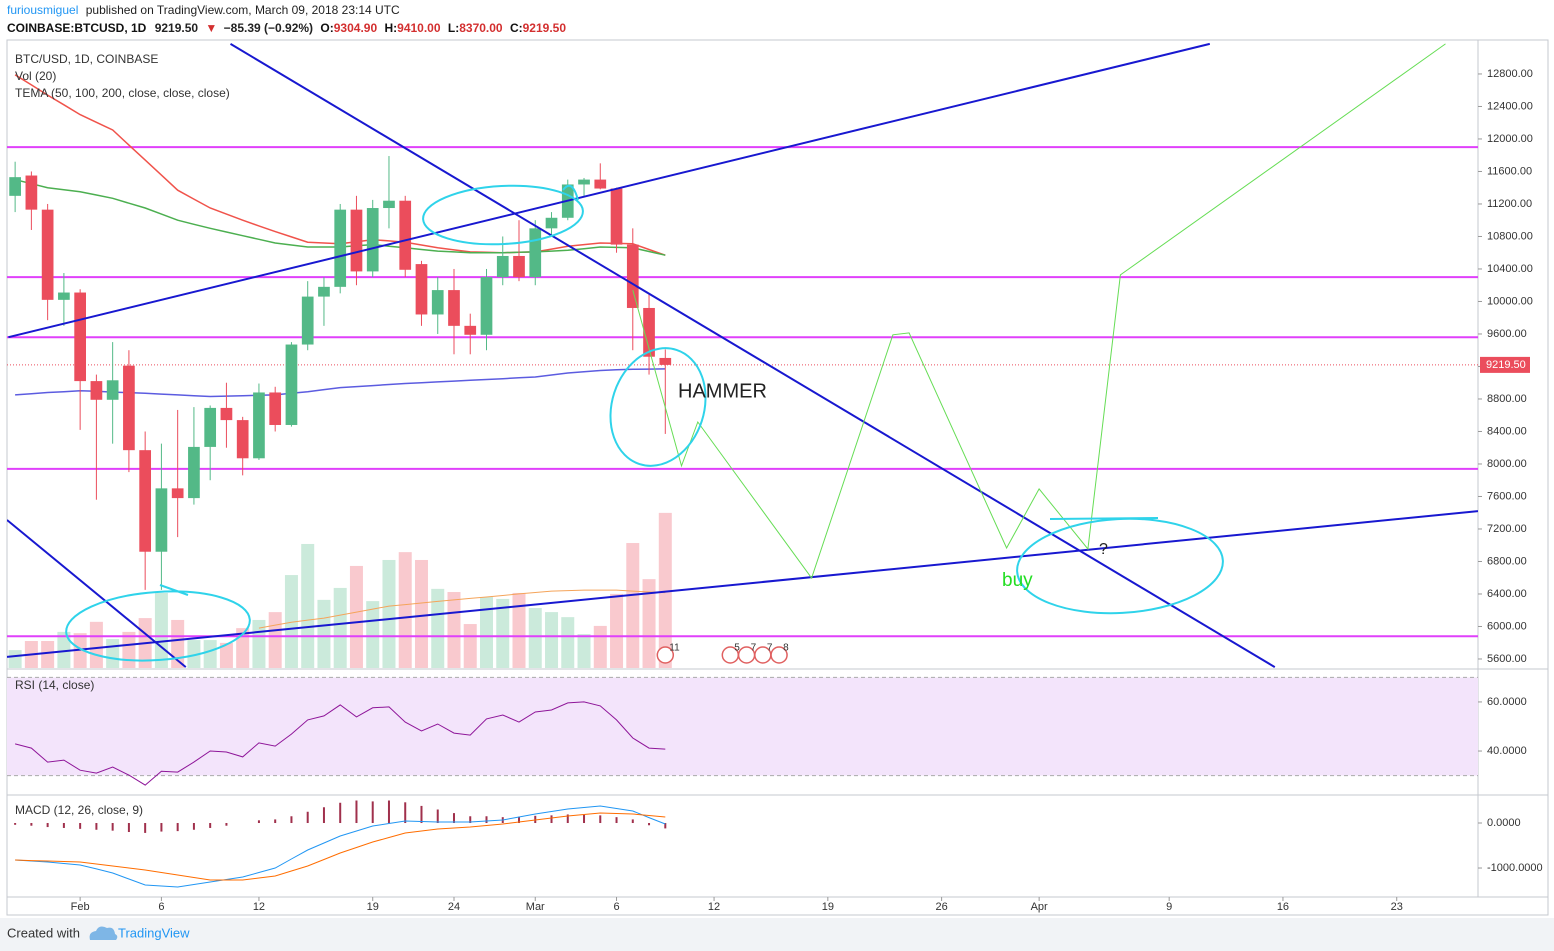  What do you see at coordinates (1103, 549) in the screenshot?
I see `annotation: ?` at bounding box center [1103, 549].